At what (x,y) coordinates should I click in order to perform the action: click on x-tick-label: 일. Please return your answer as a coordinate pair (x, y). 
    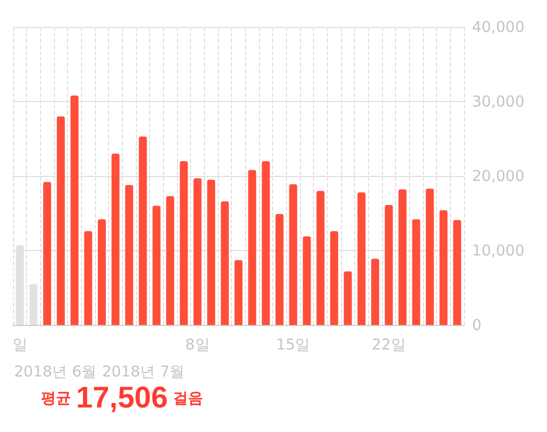
    Looking at the image, I should click on (20, 345).